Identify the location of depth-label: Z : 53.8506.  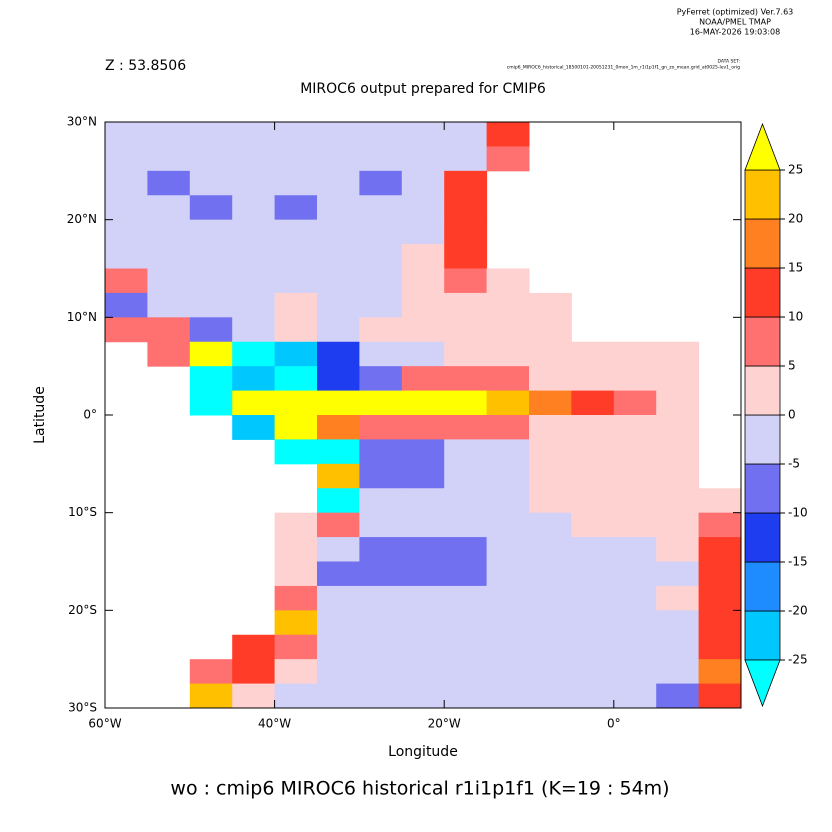
(145, 66).